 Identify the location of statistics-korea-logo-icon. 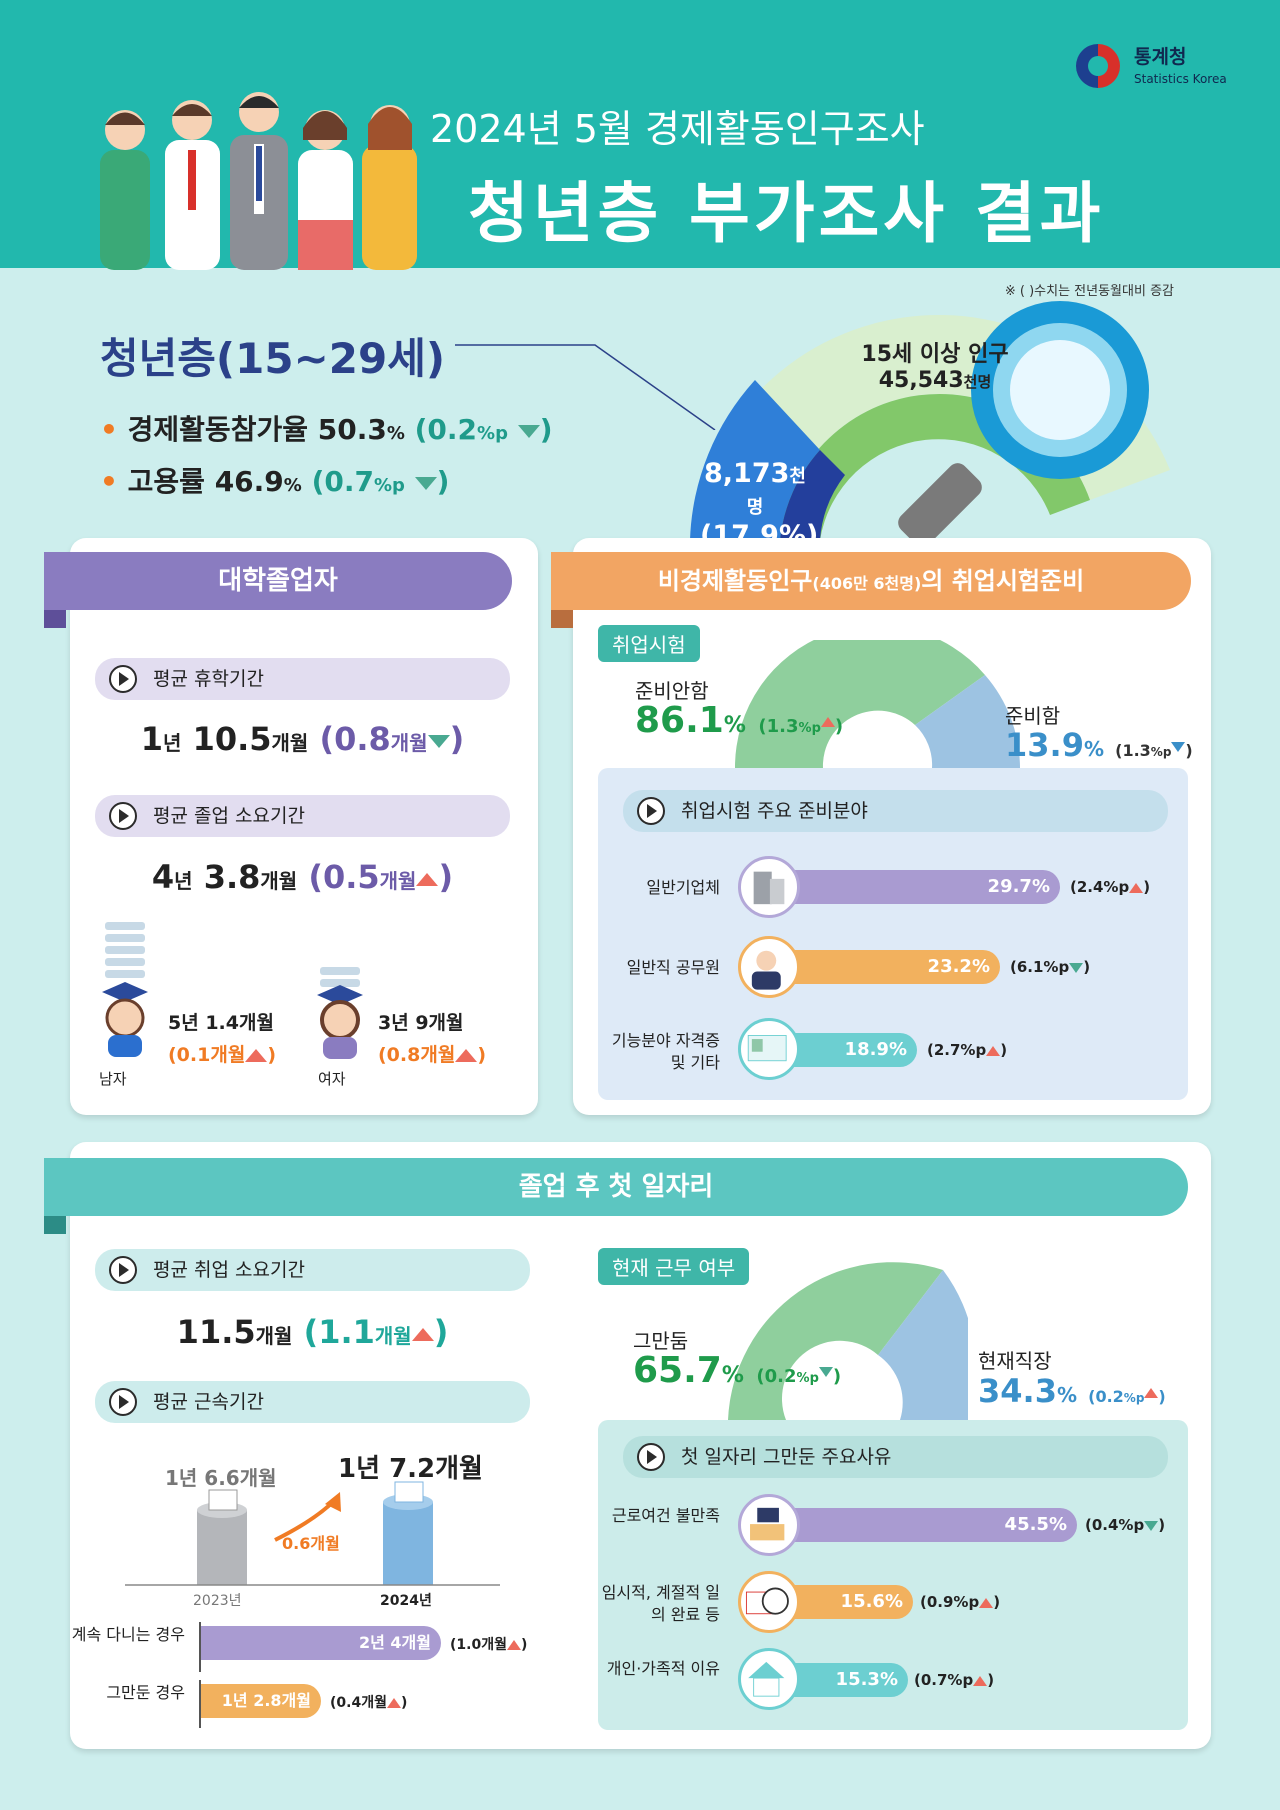
(1098, 66).